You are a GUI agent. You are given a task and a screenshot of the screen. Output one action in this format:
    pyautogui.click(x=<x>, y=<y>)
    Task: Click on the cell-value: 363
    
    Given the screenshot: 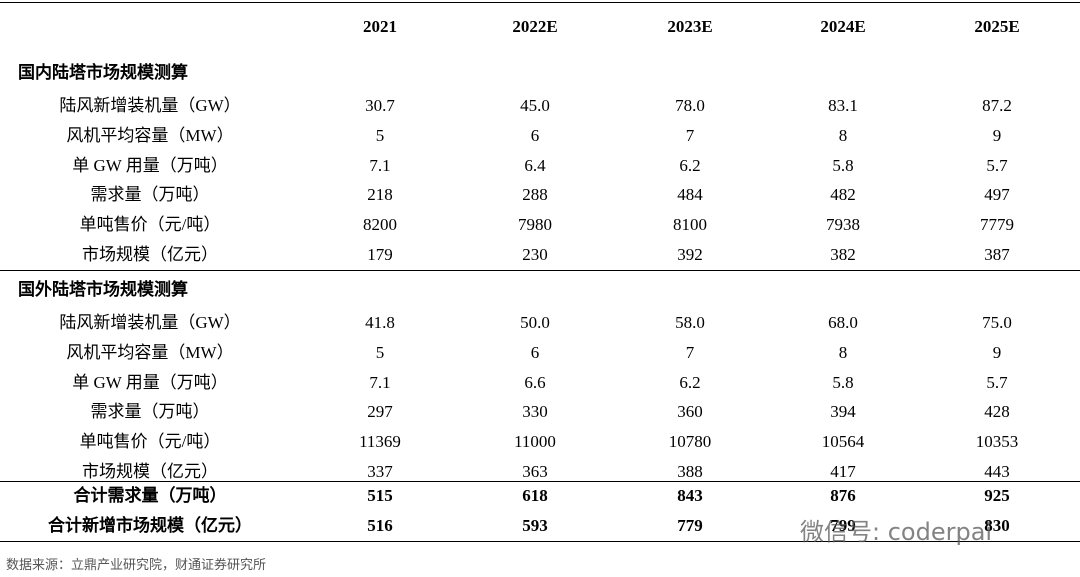 What is the action you would take?
    pyautogui.click(x=535, y=471)
    